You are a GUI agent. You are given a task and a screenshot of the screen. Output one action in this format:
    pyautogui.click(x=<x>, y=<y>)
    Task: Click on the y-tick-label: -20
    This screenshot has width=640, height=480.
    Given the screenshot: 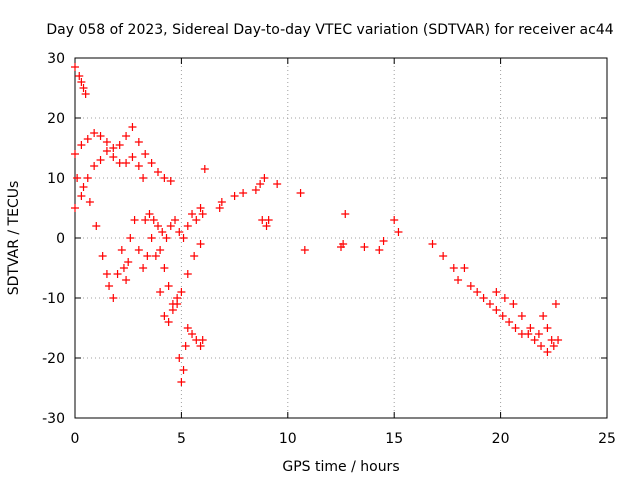 What is the action you would take?
    pyautogui.click(x=53, y=359)
    